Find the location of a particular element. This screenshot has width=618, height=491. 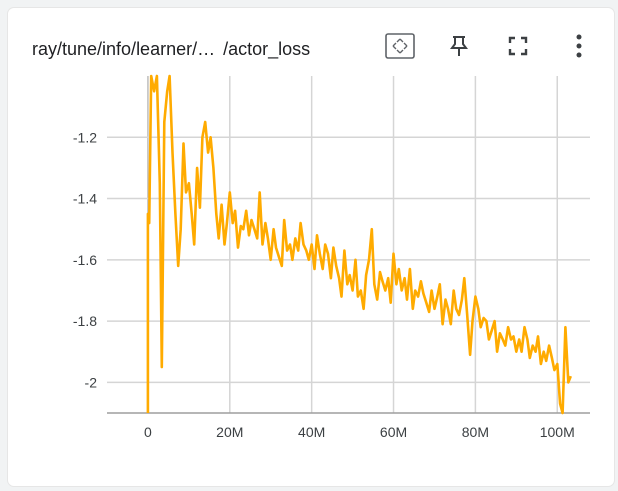

x-tick-label: 60M is located at coordinates (393, 432).